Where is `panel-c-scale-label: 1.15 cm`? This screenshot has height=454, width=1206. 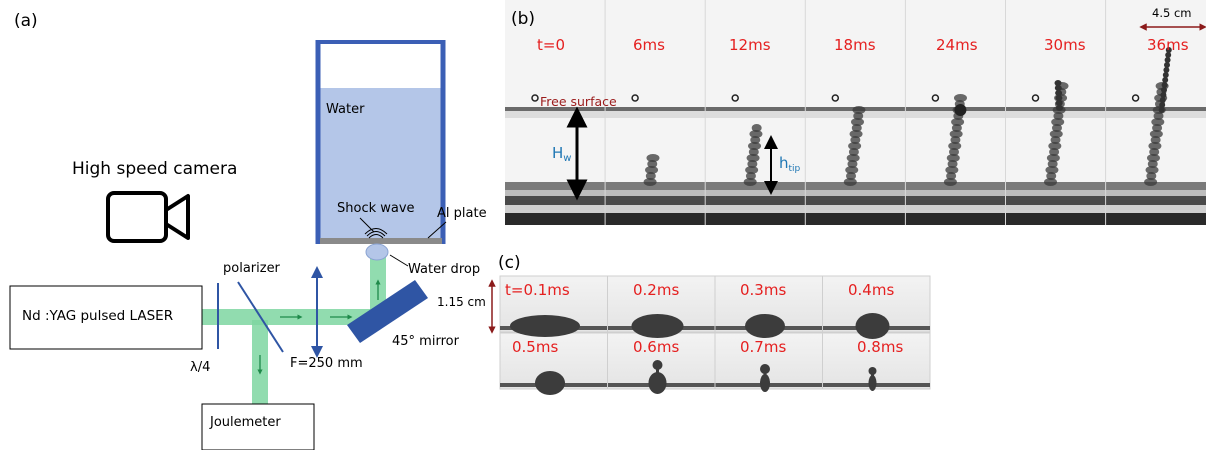 panel-c-scale-label: 1.15 cm is located at coordinates (461, 302).